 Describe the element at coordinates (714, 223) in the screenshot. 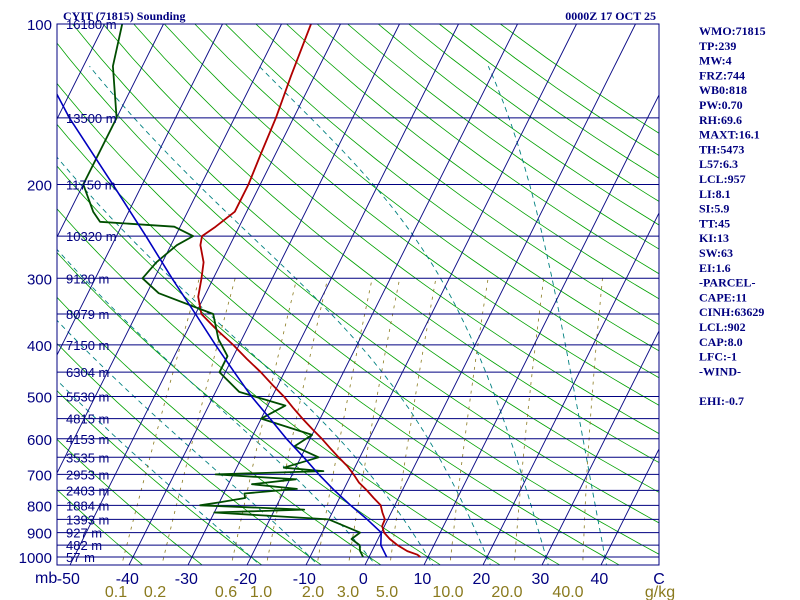

I see `index-entry: TT:45` at that location.